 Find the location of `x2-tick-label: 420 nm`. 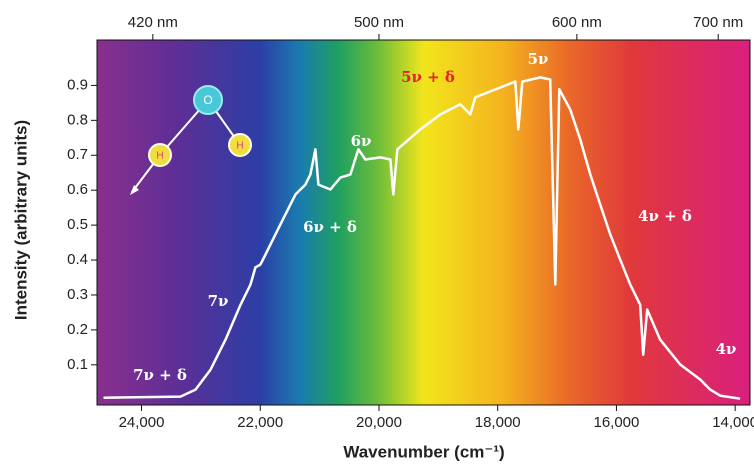

x2-tick-label: 420 nm is located at coordinates (153, 22).